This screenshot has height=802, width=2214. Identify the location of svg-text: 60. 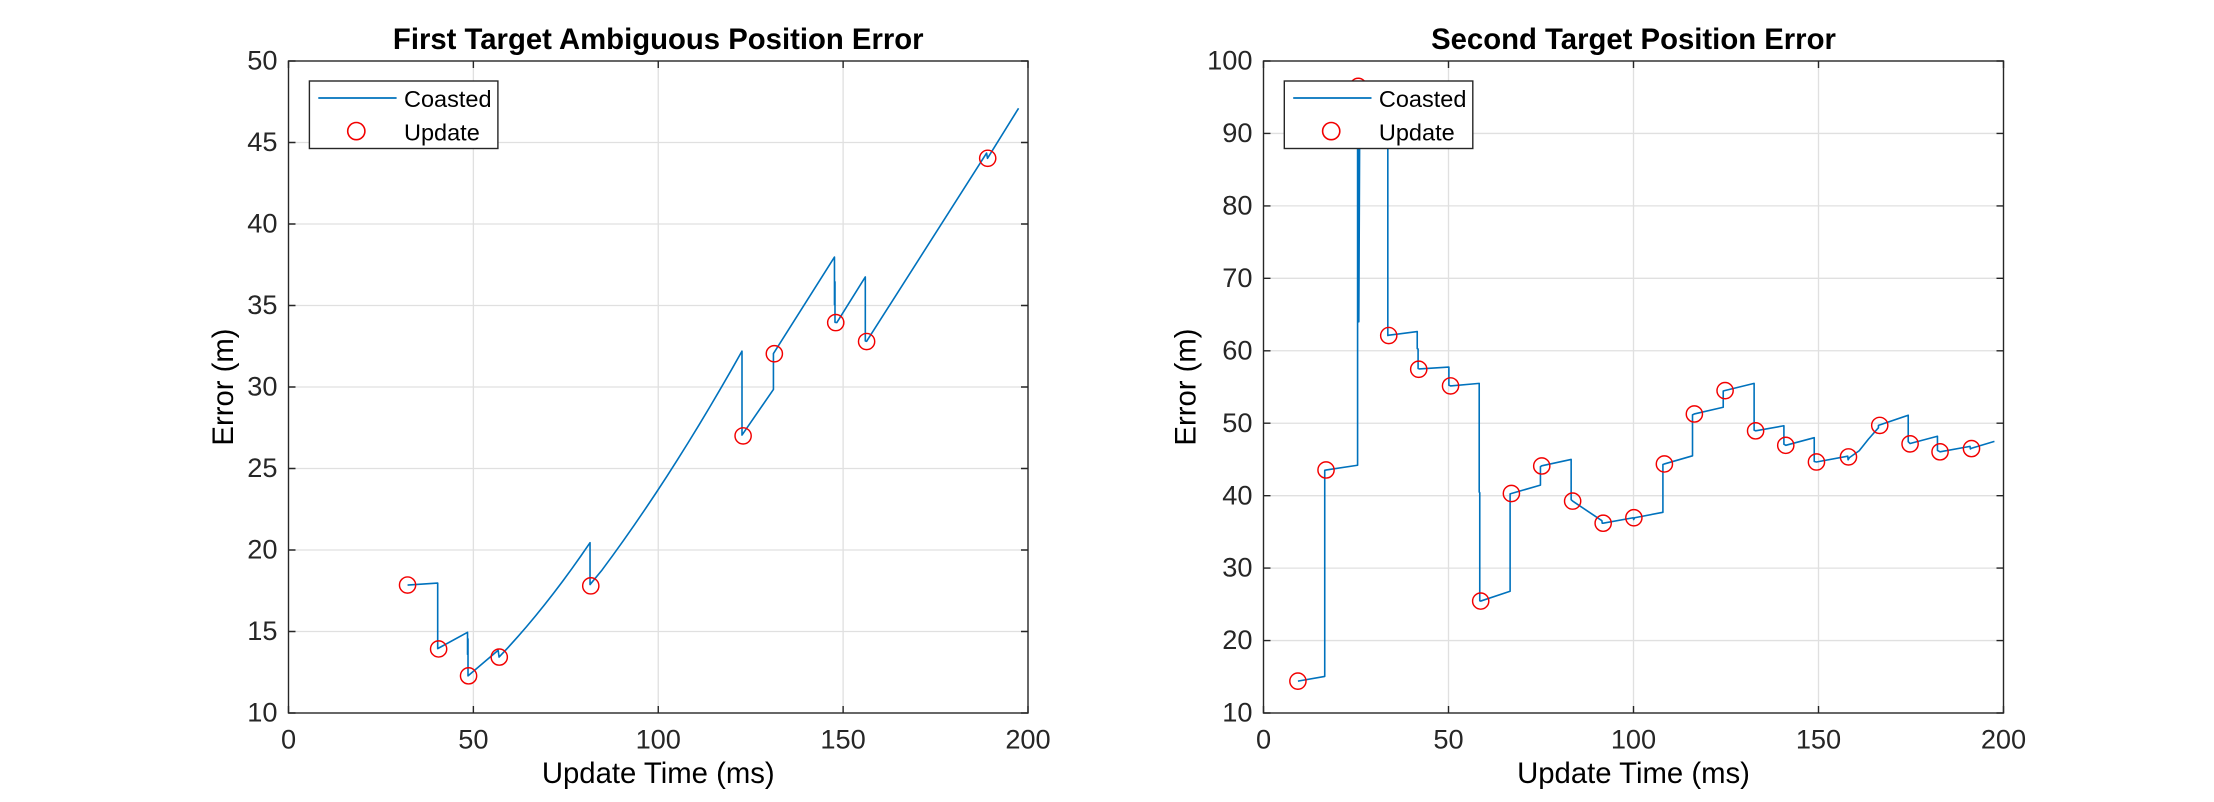
(1237, 349).